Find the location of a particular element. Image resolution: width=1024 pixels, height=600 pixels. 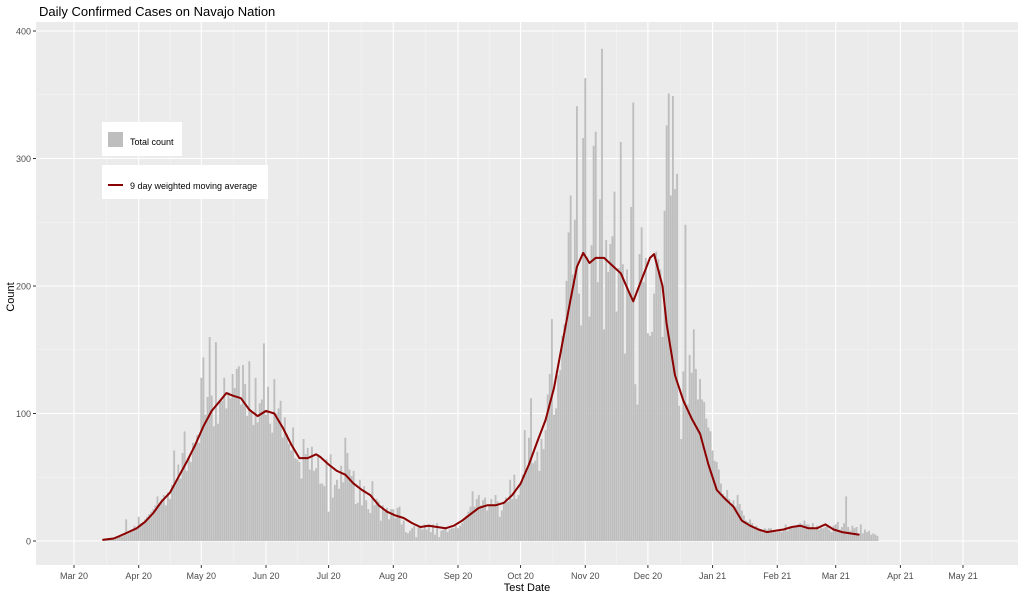

y-tick-label: 200 is located at coordinates (23, 287).